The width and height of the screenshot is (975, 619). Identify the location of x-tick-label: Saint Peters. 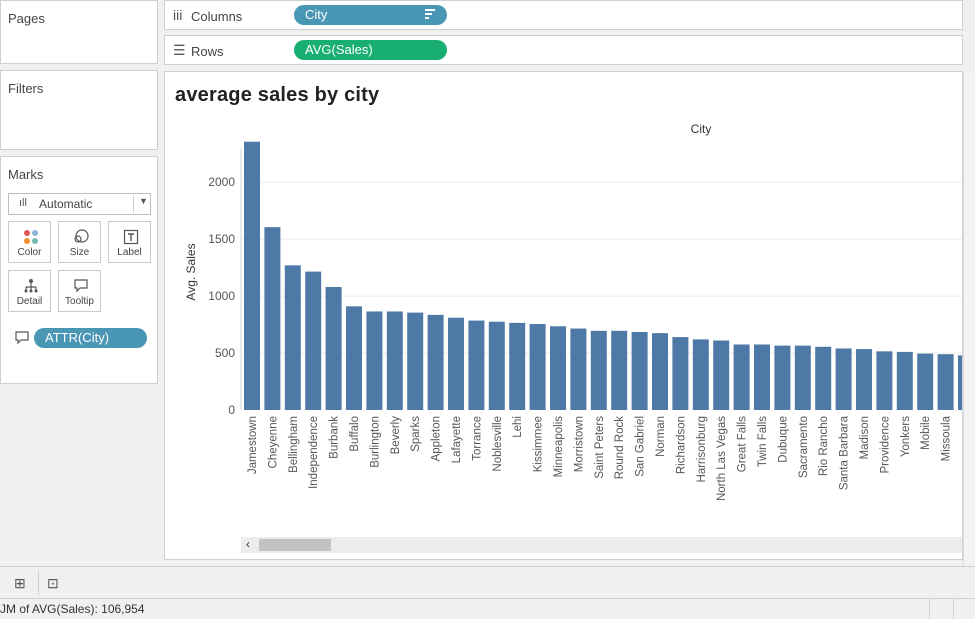
(600, 447).